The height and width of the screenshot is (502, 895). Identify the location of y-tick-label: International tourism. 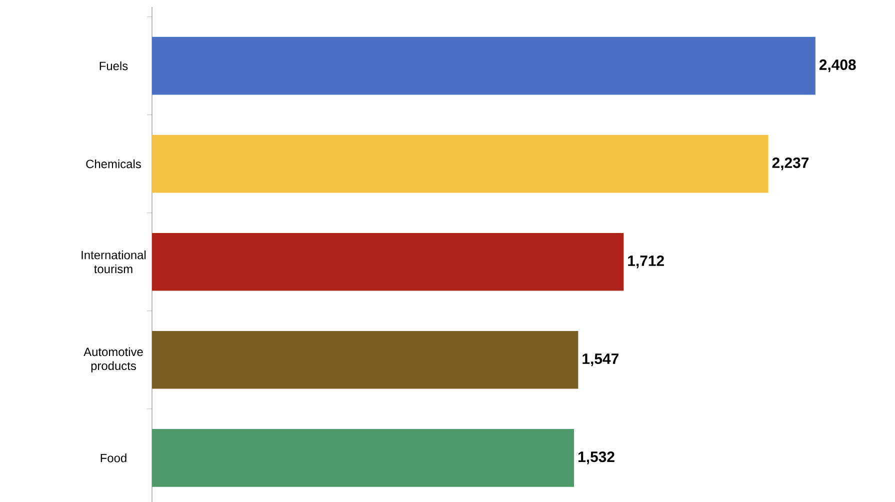
(114, 262).